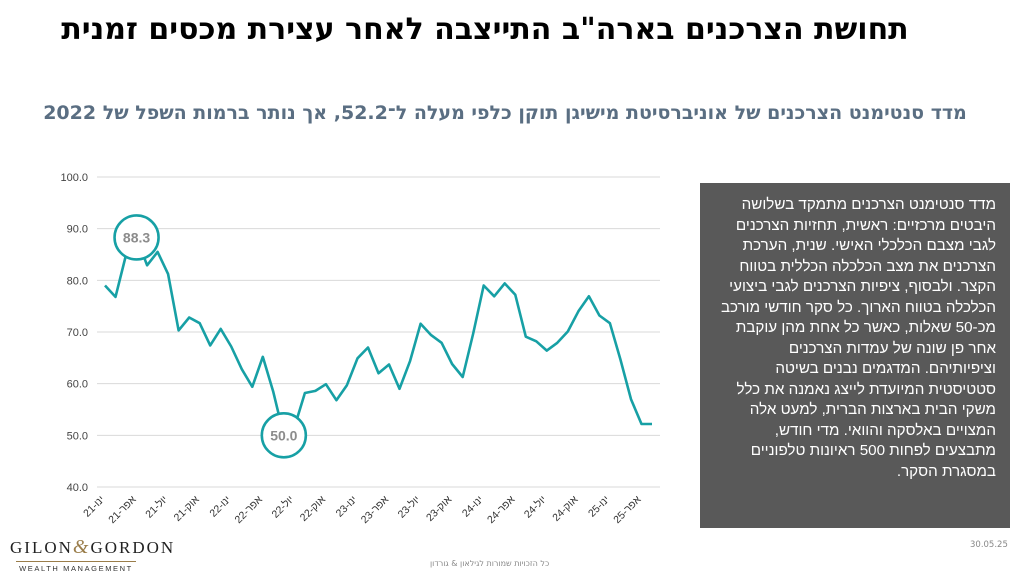 Image resolution: width=1024 pixels, height=576 pixels. I want to click on x-tick-label: אוק-21, so click(187, 508).